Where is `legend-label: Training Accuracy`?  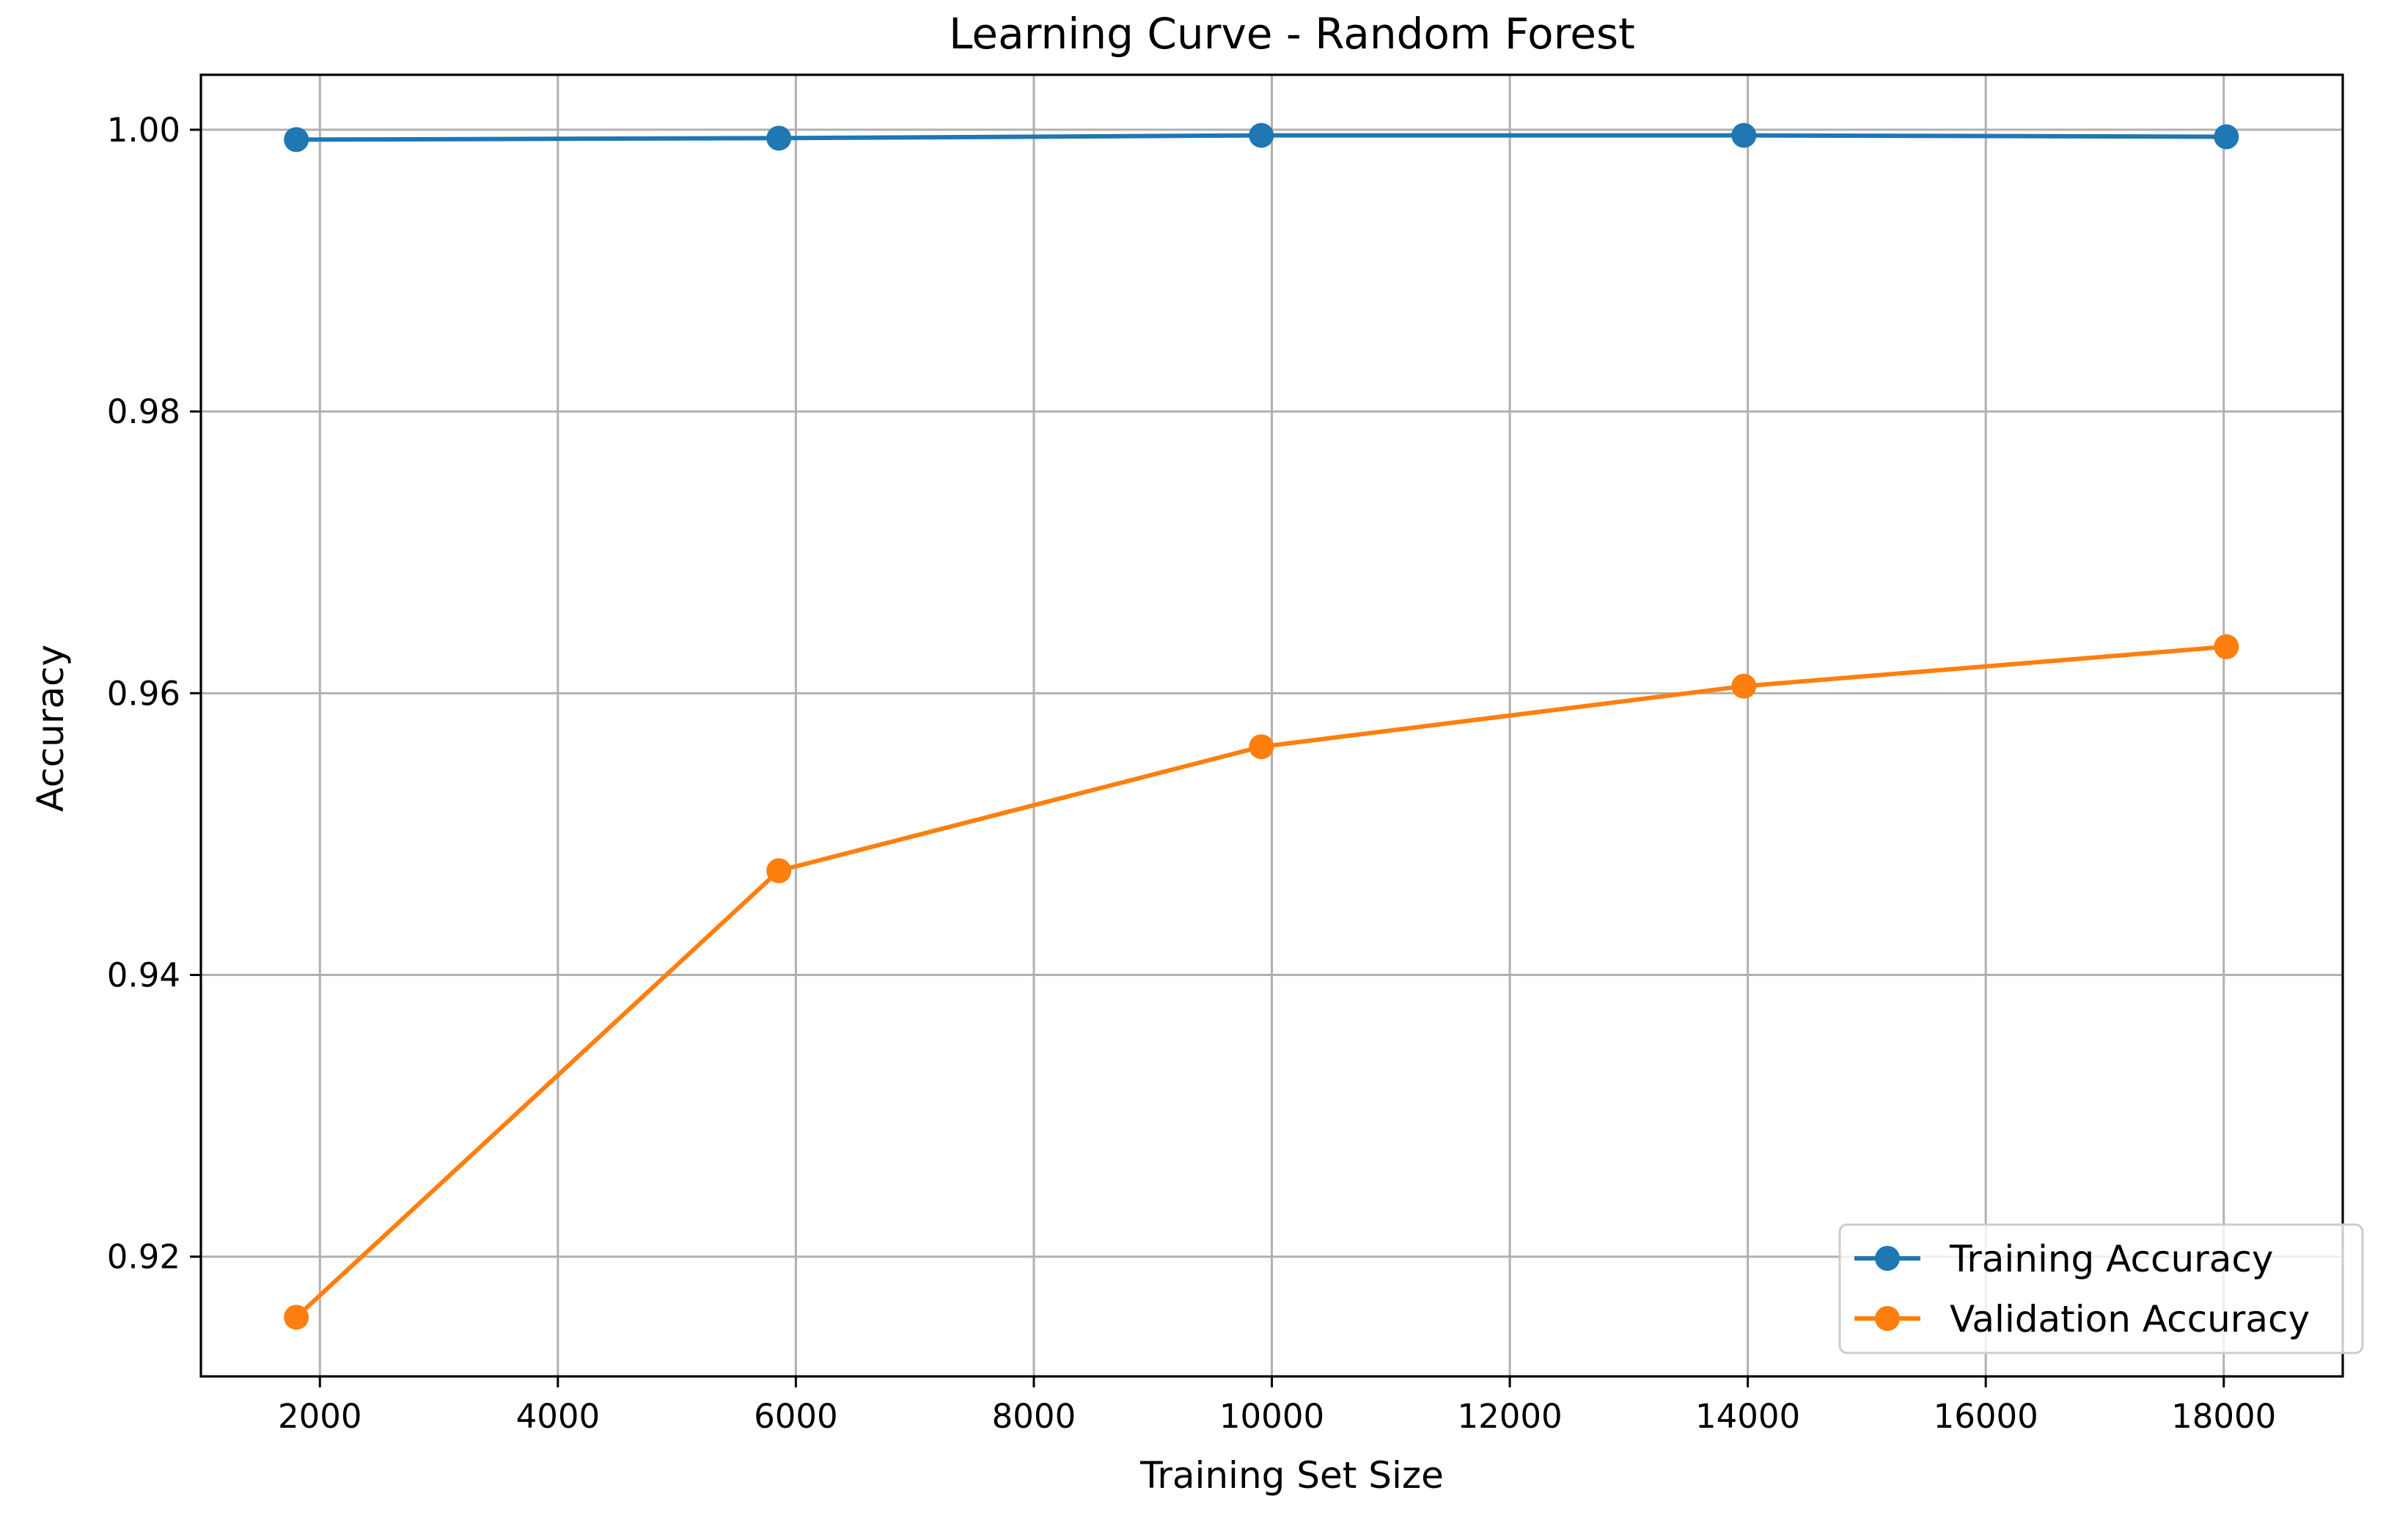 legend-label: Training Accuracy is located at coordinates (2111, 1259).